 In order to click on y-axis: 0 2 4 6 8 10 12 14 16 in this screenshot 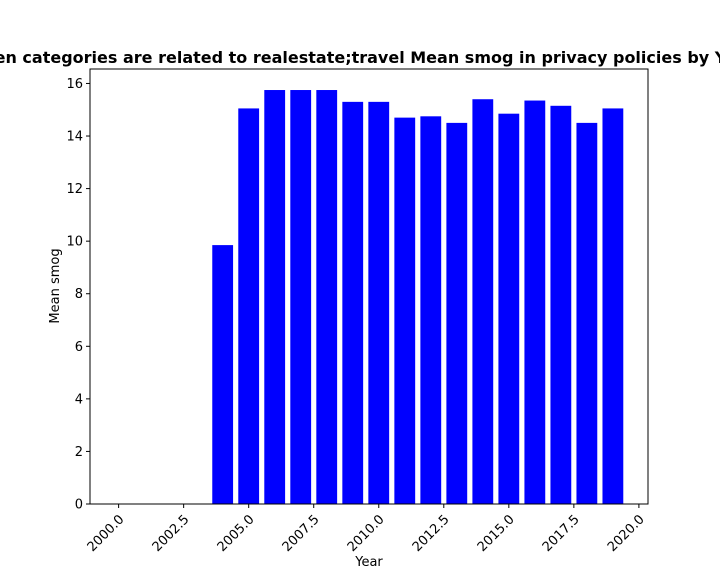, I will do `click(78, 295)`.